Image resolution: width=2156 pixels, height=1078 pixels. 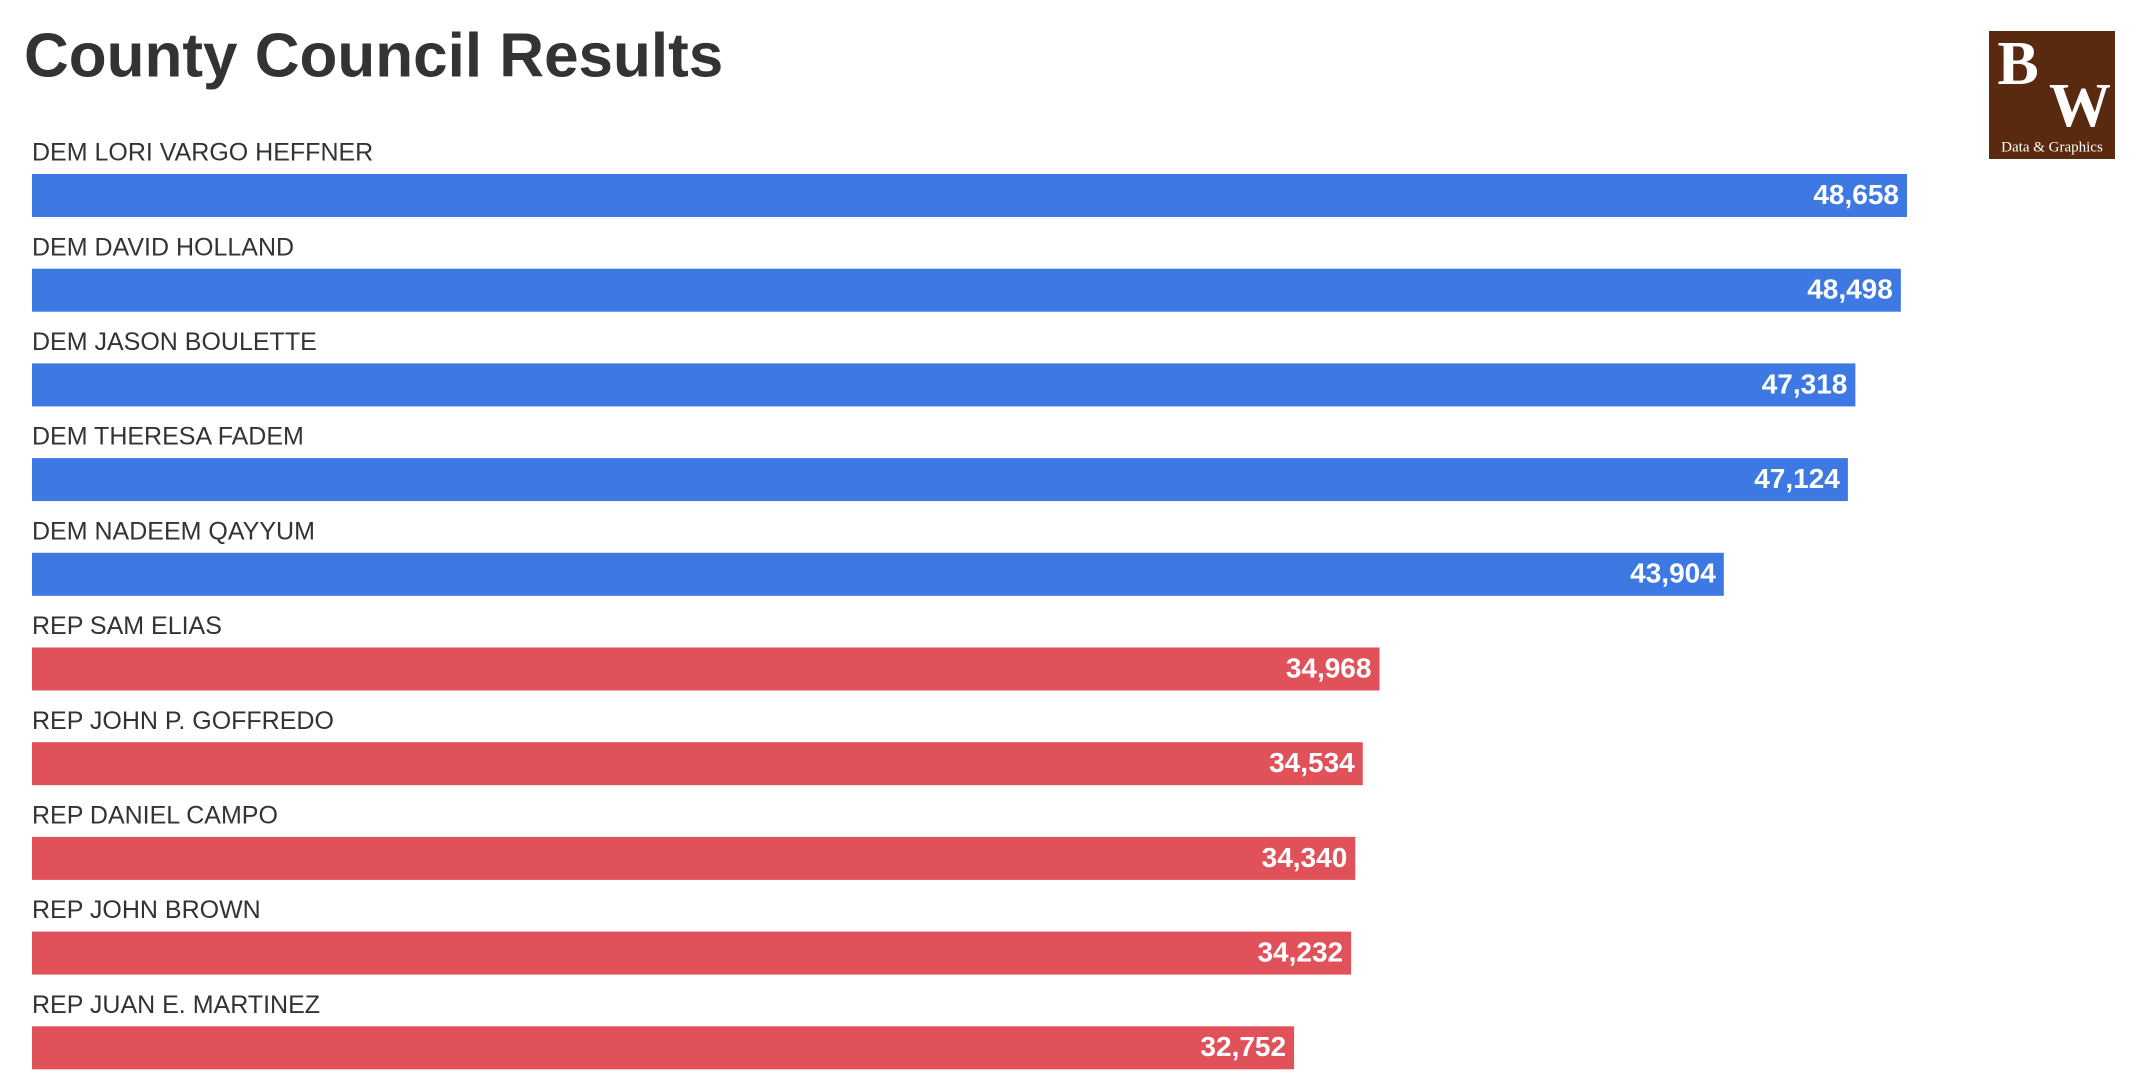 What do you see at coordinates (183, 721) in the screenshot?
I see `category-label: REP JOHN P. GOFFREDO` at bounding box center [183, 721].